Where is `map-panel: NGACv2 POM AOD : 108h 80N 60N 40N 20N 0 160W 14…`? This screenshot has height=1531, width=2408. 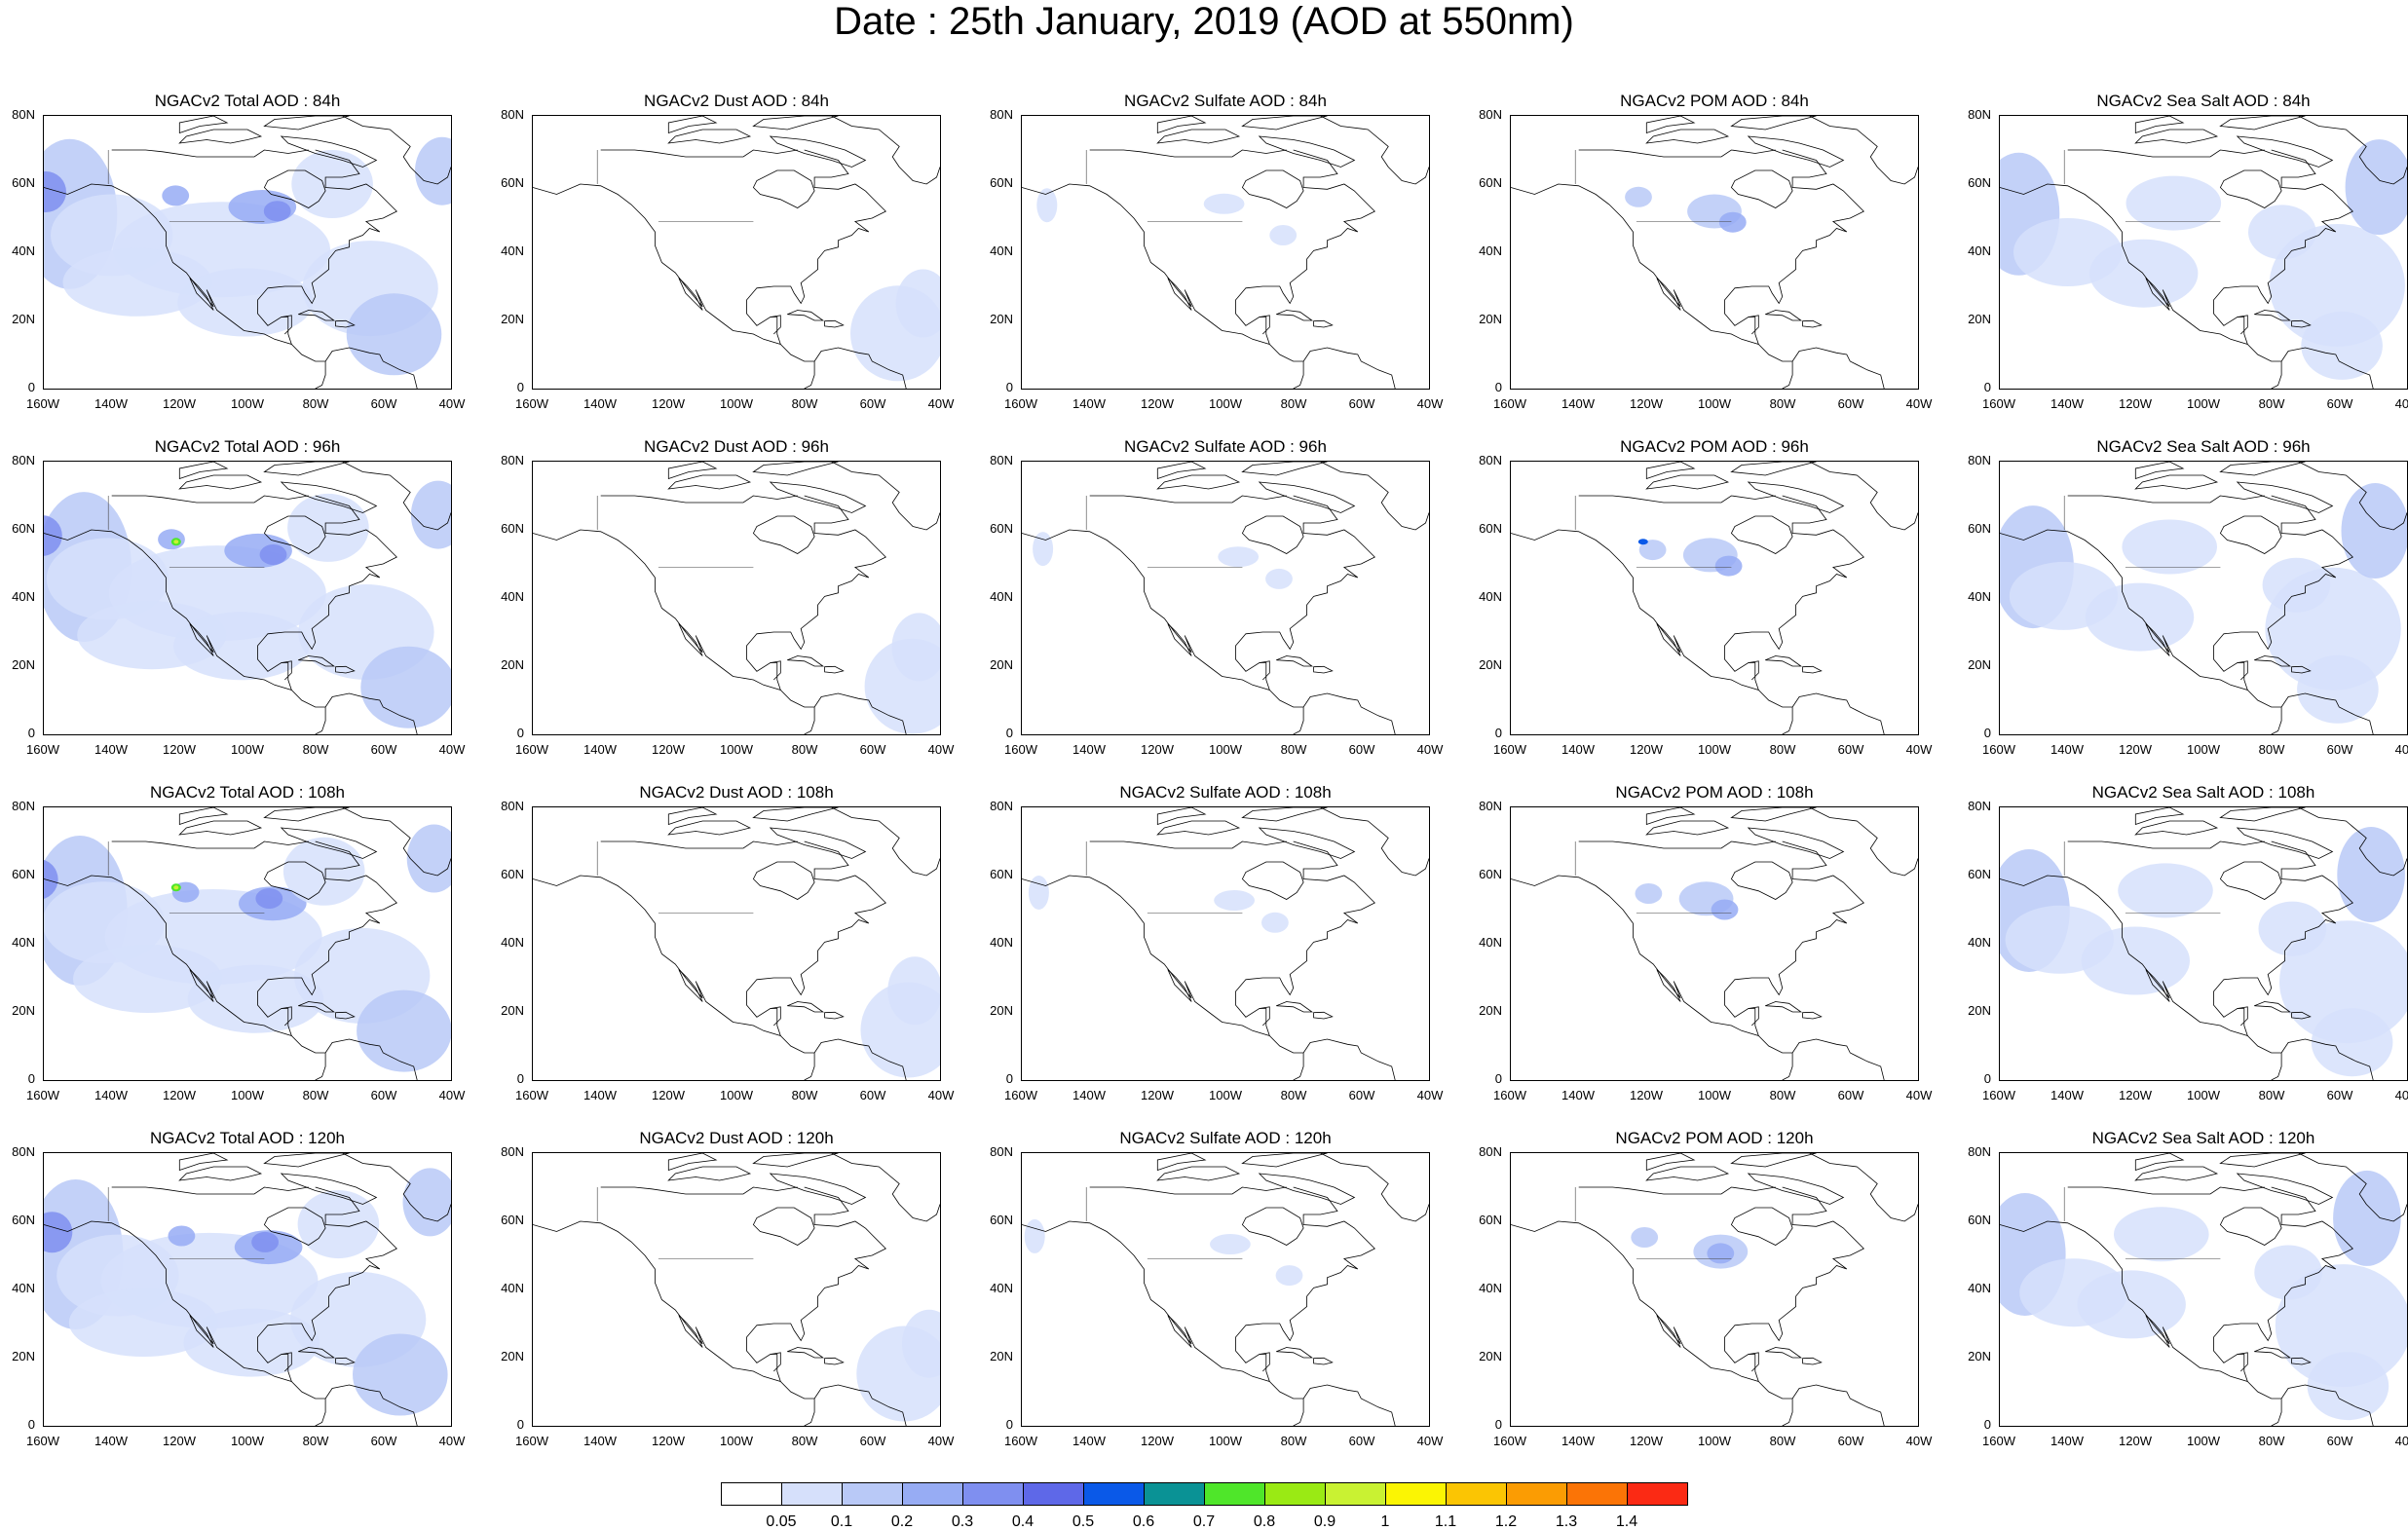 map-panel: NGACv2 POM AOD : 108h 80N 60N 40N 20N 0 160W 14… is located at coordinates (1710, 953).